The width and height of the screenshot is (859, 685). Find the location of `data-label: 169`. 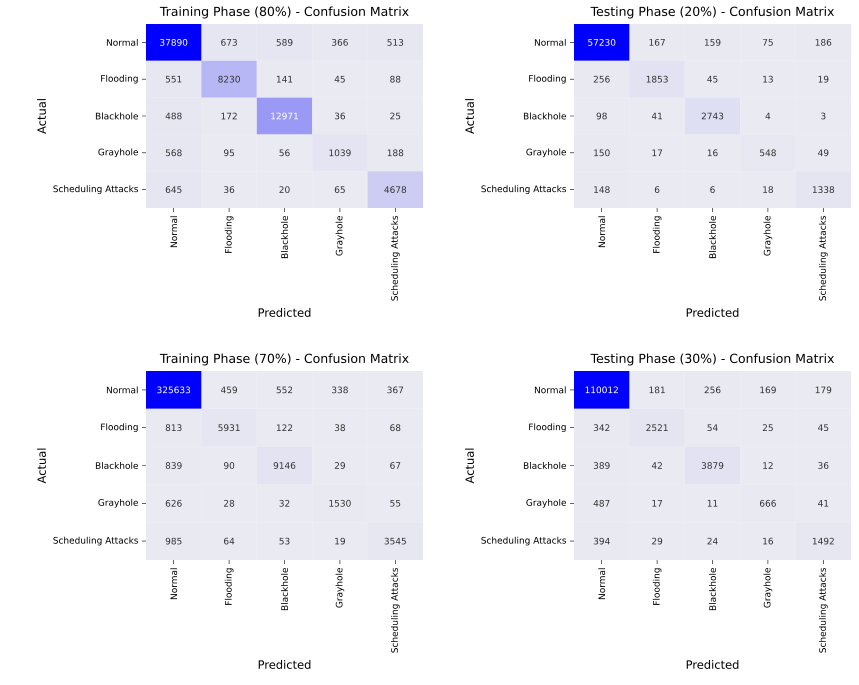

data-label: 169 is located at coordinates (768, 390).